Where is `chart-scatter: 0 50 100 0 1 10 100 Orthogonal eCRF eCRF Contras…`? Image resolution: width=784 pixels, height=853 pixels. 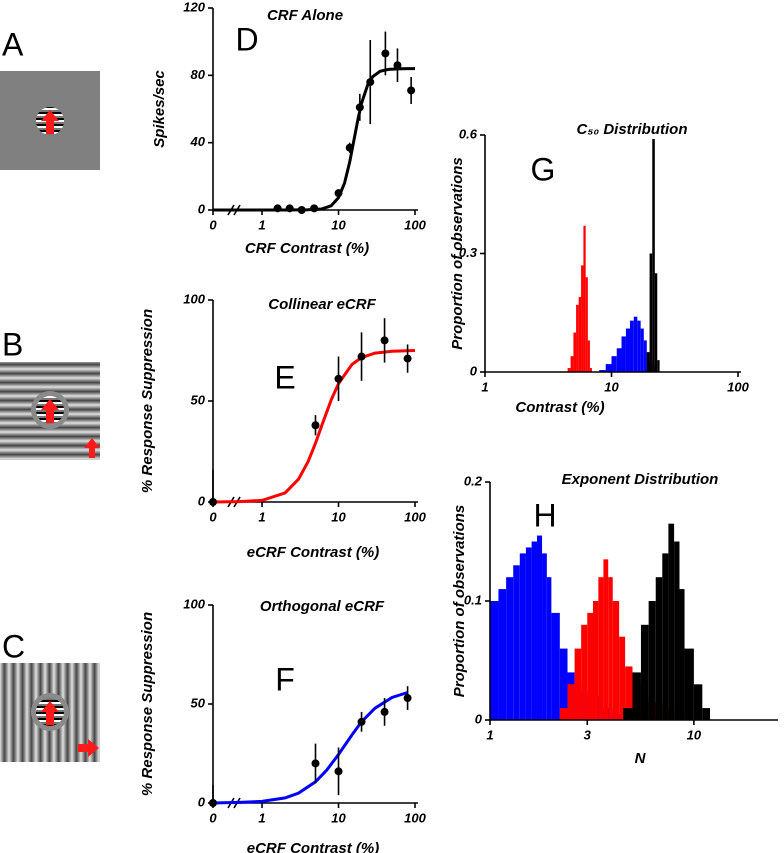
chart-scatter: 0 50 100 0 1 10 100 Orthogonal eCRF eCRF Contras… is located at coordinates (283, 724).